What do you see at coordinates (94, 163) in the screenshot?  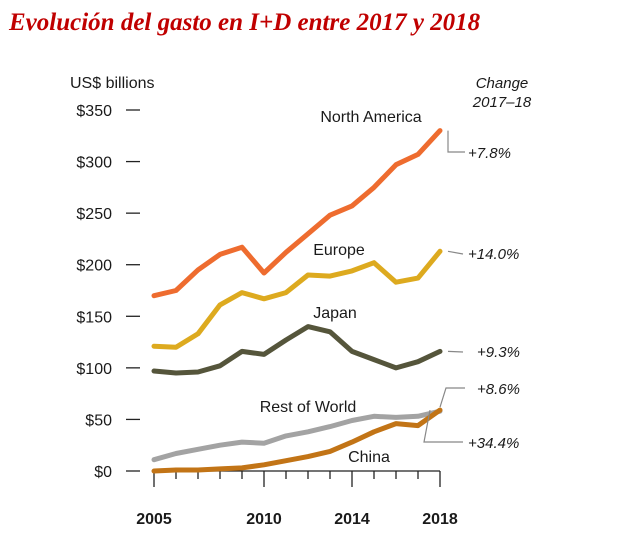 I see `y-tick-label: $300` at bounding box center [94, 163].